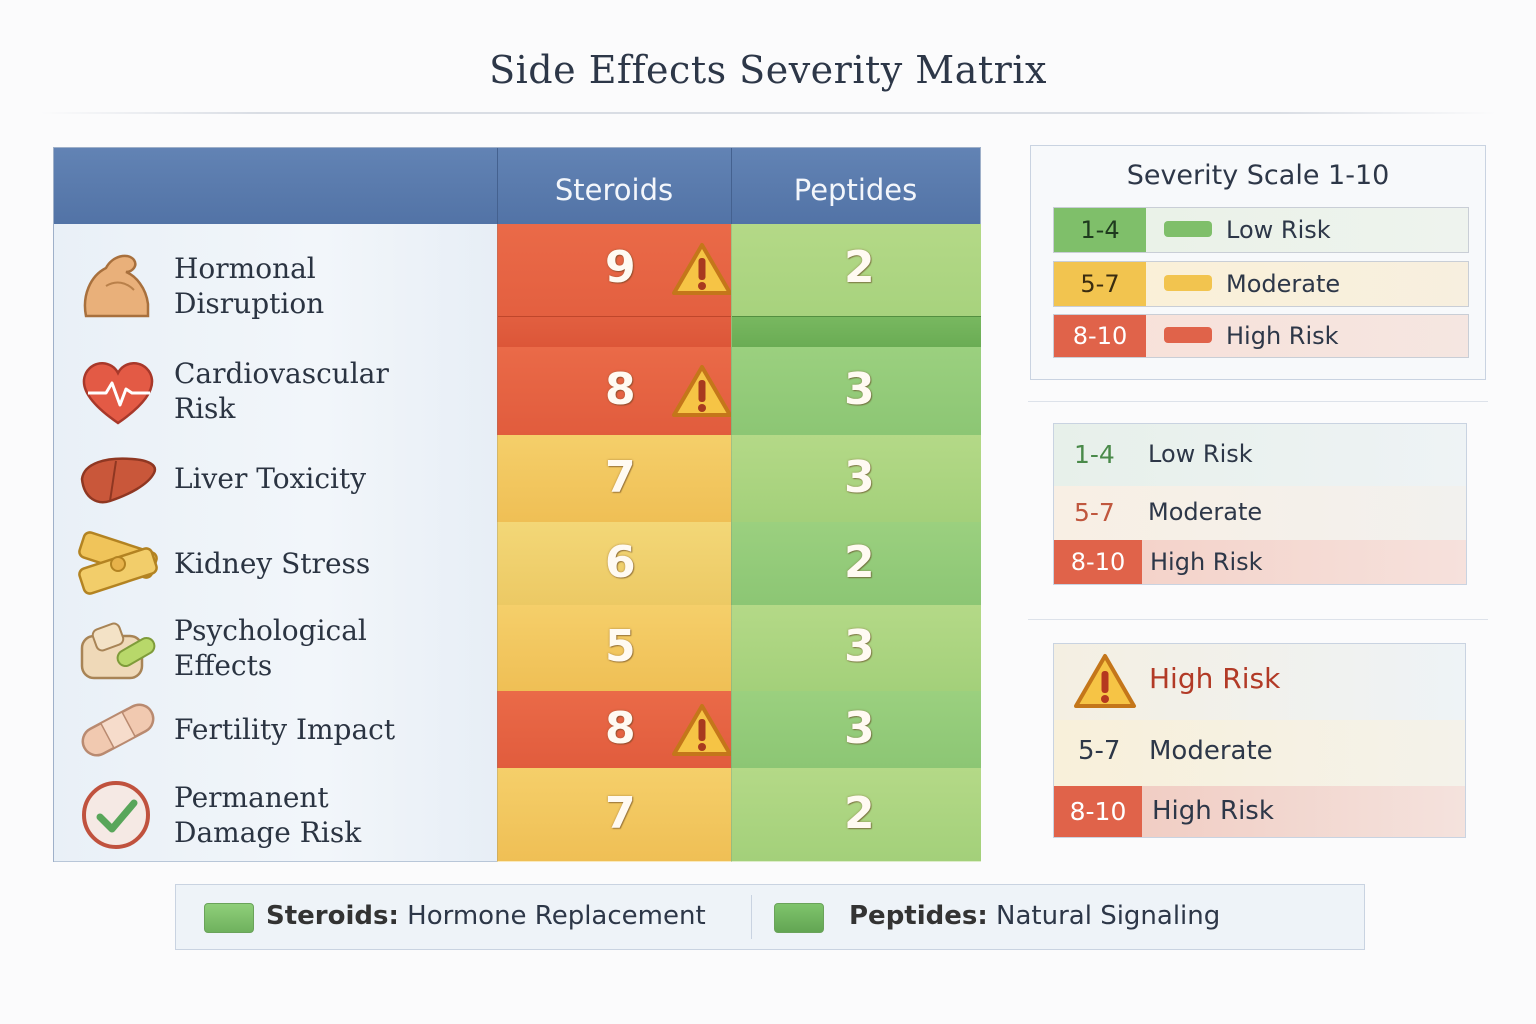  I want to click on steroids-value: 7, so click(620, 813).